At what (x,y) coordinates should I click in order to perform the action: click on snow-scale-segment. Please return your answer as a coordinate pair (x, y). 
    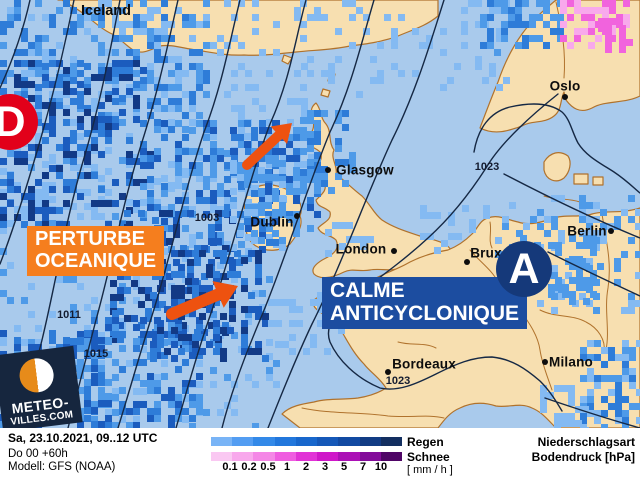
    Looking at the image, I should click on (349, 456).